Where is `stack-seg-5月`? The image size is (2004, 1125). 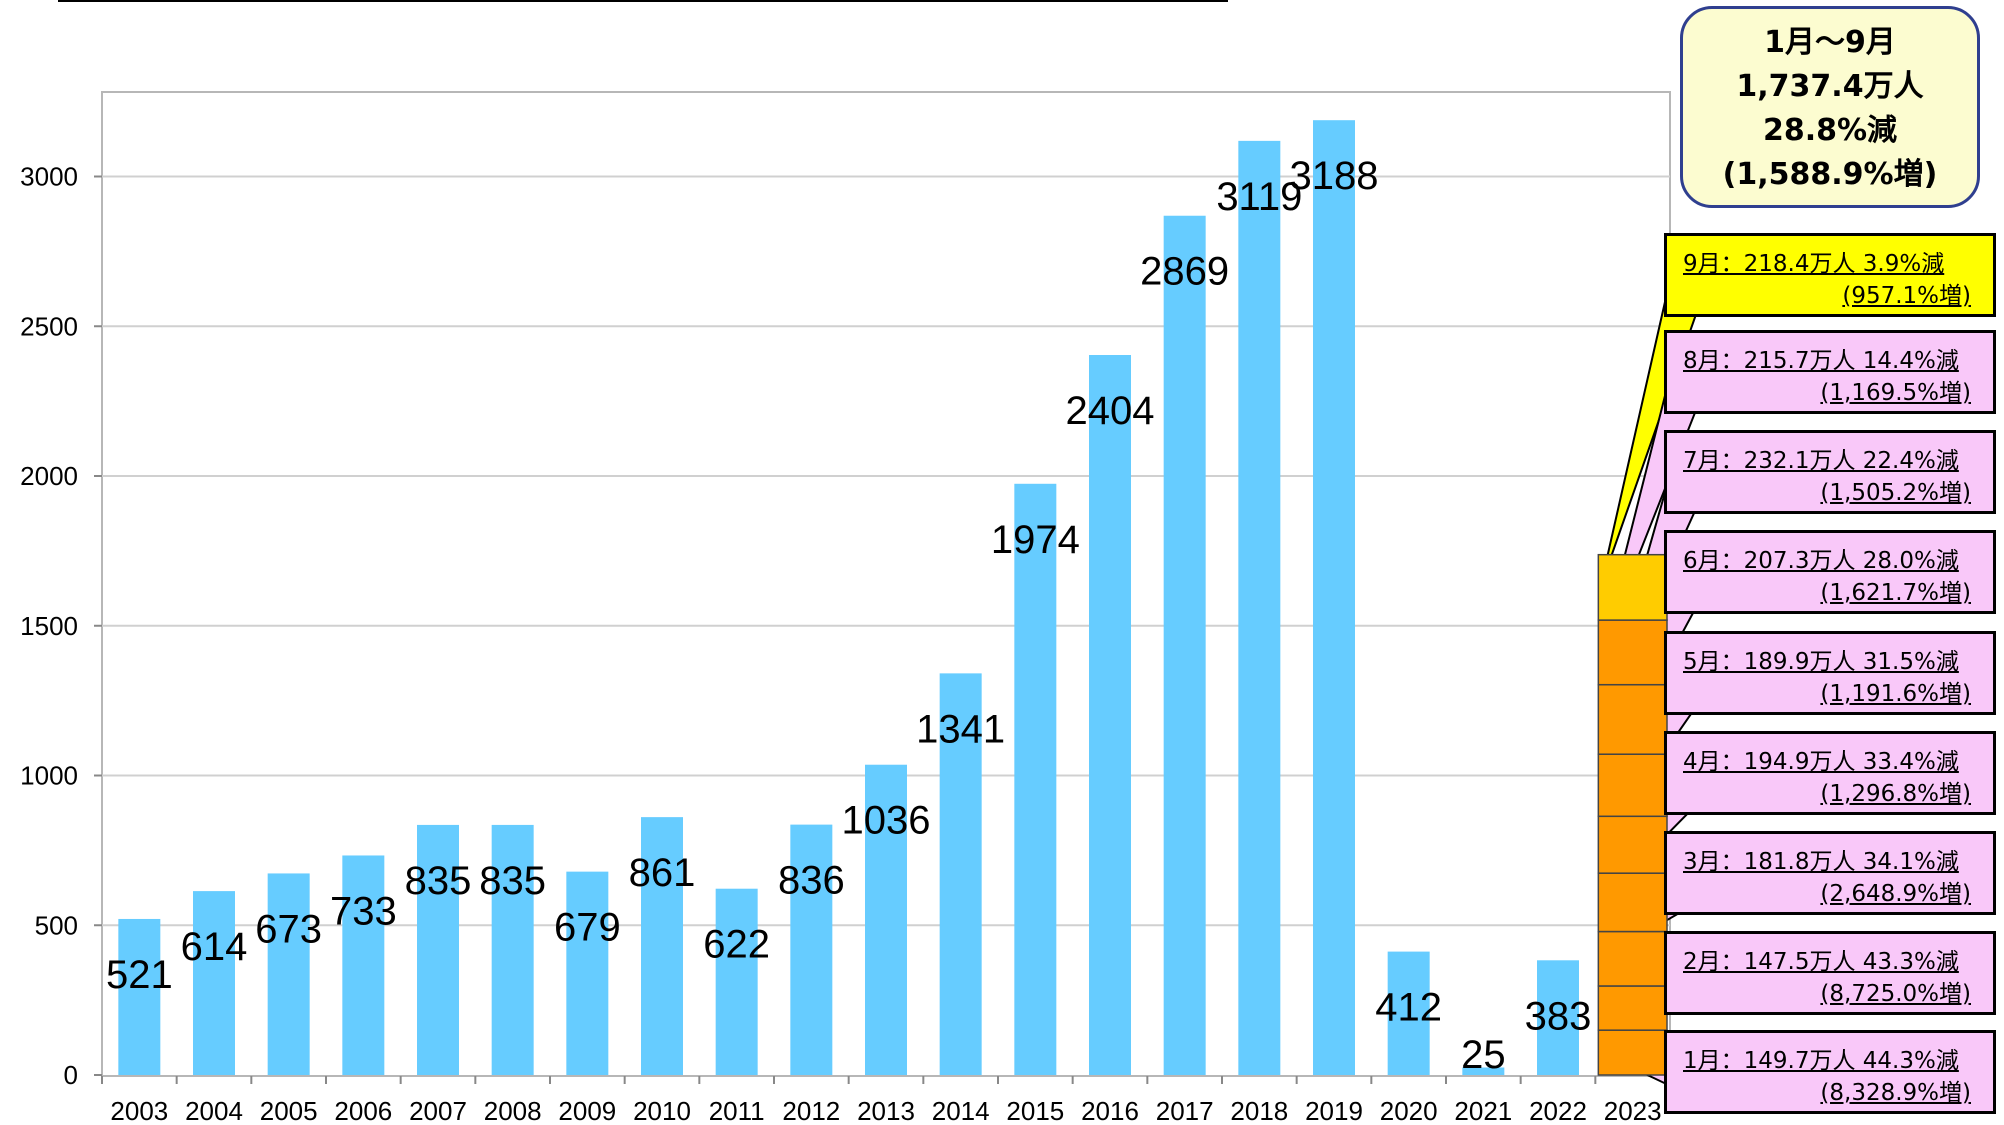 stack-seg-5月 is located at coordinates (1632, 844).